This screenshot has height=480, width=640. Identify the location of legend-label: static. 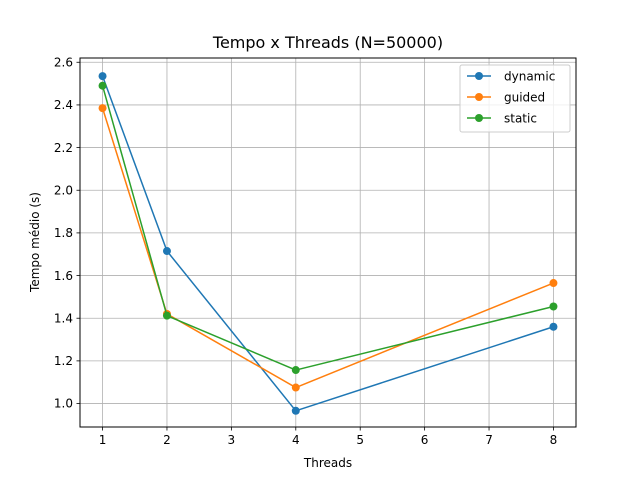
(520, 118).